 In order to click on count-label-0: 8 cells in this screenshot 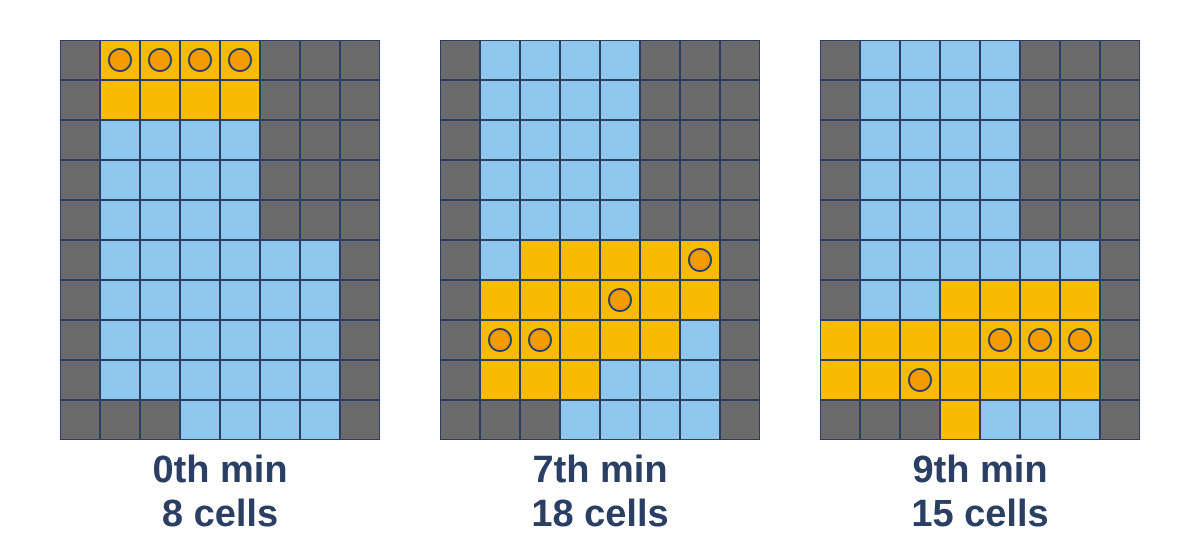, I will do `click(220, 514)`.